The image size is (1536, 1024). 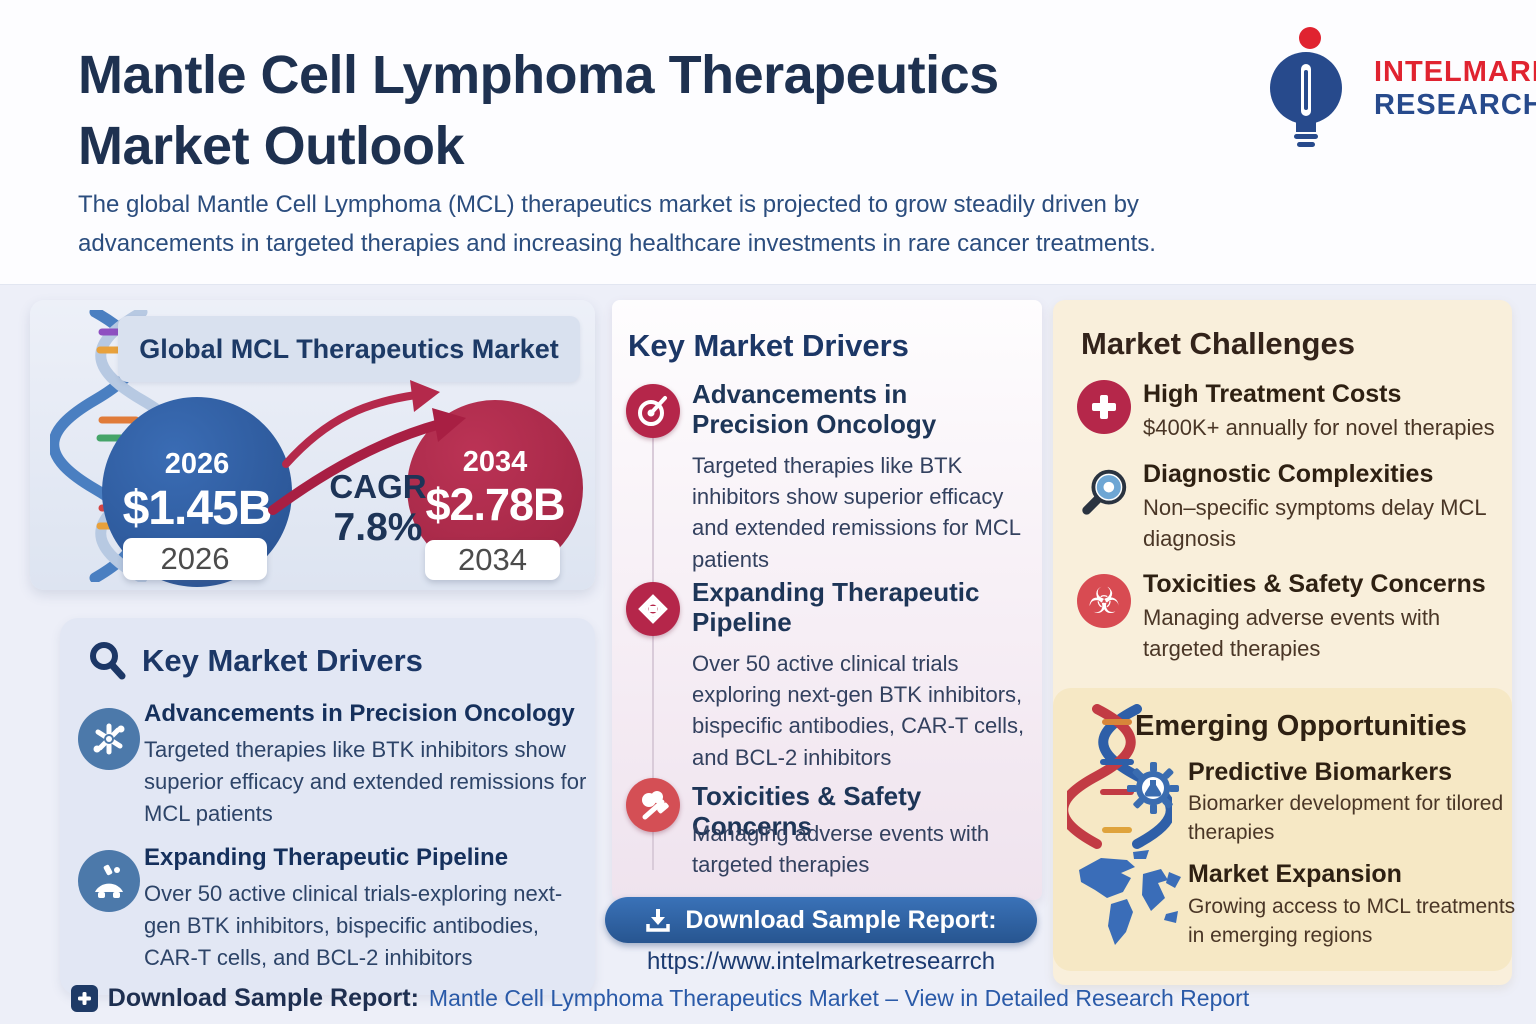 I want to click on intelmarket-logo: INTELMARKET RESEARCH, so click(x=1397, y=89).